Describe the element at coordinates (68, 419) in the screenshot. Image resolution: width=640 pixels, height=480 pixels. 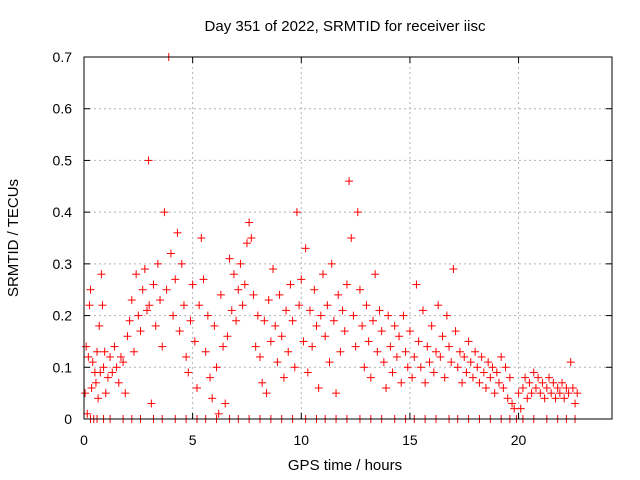
I see `y-tick-label: 0` at that location.